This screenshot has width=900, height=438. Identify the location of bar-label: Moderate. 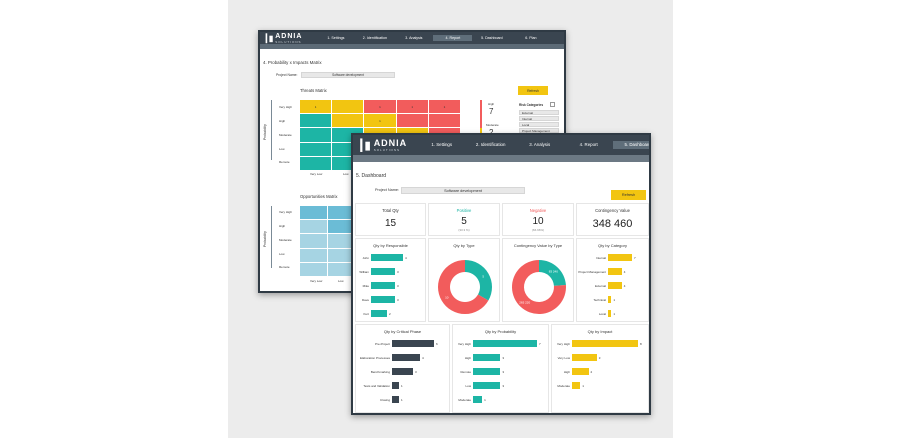
(464, 400).